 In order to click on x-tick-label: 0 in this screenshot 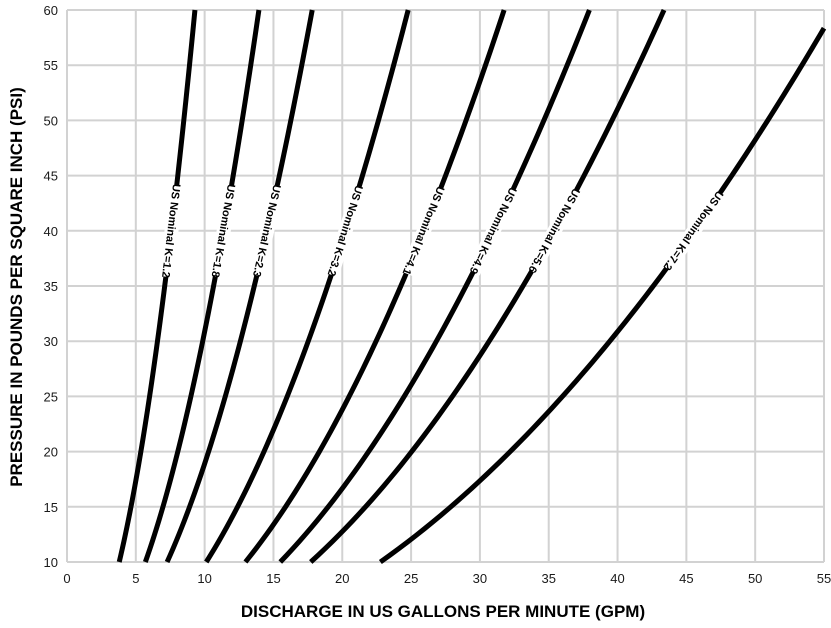, I will do `click(66, 578)`.